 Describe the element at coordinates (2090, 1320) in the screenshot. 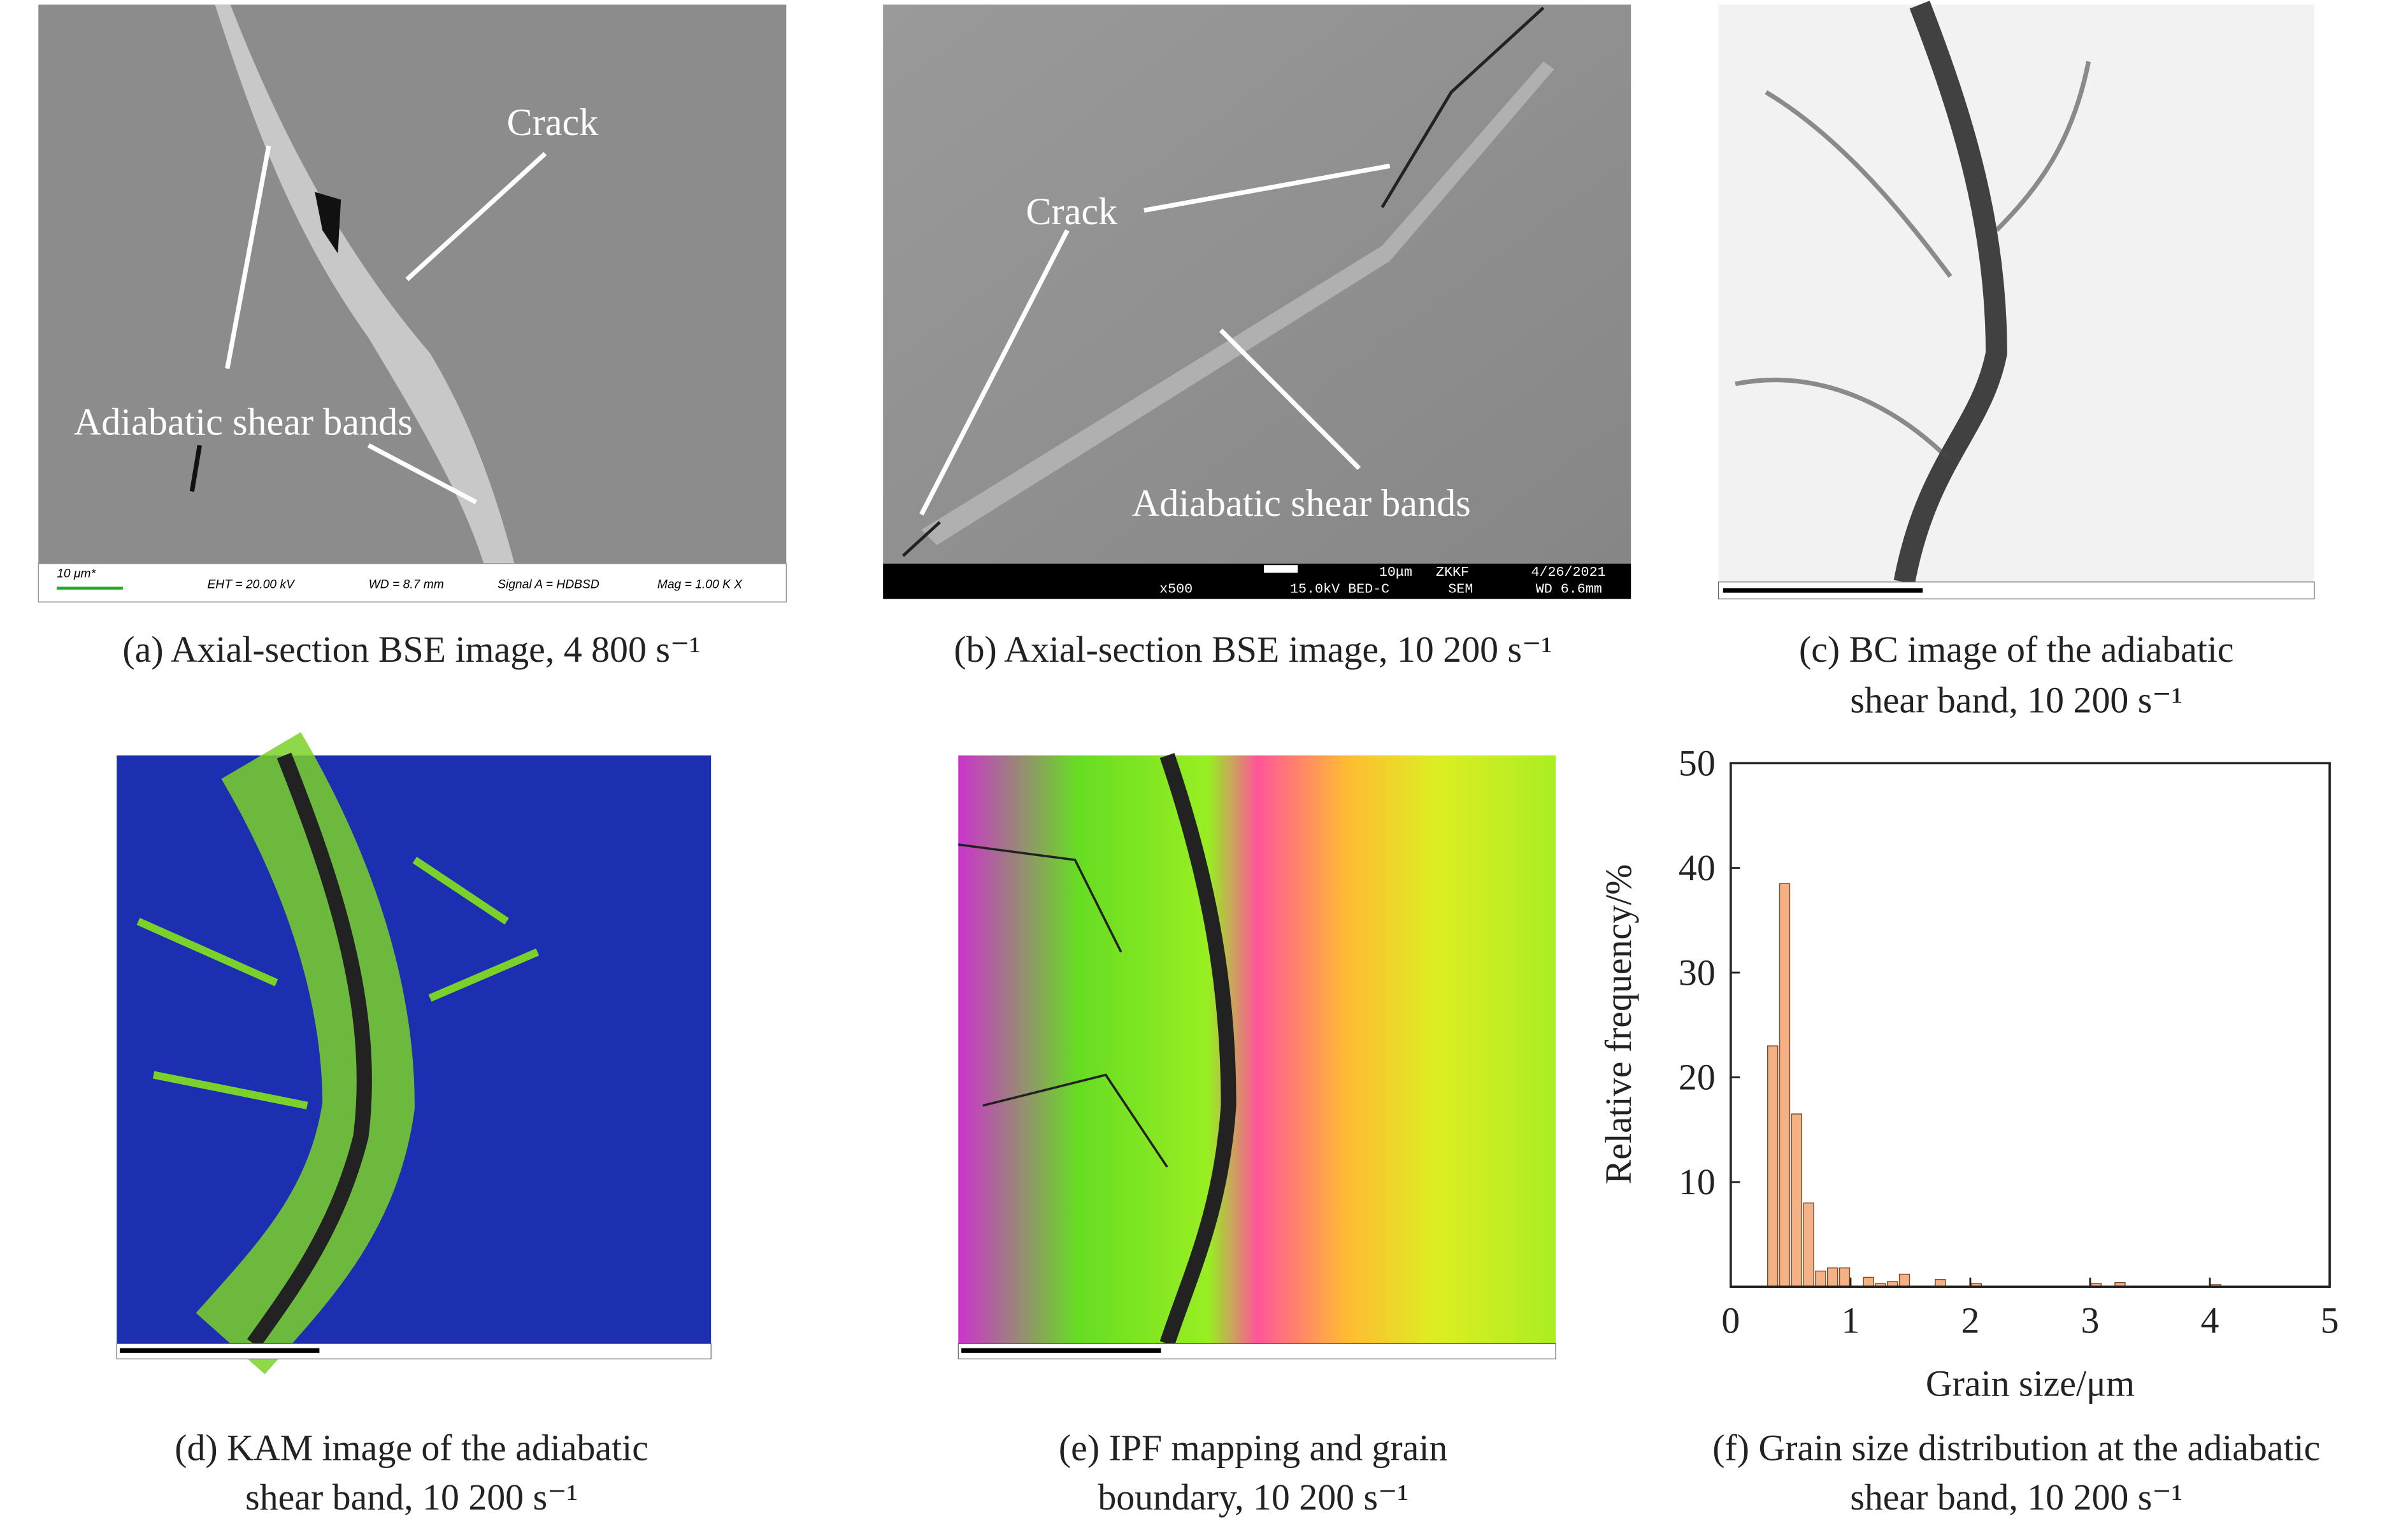

I see `x-tick-label: 3` at that location.